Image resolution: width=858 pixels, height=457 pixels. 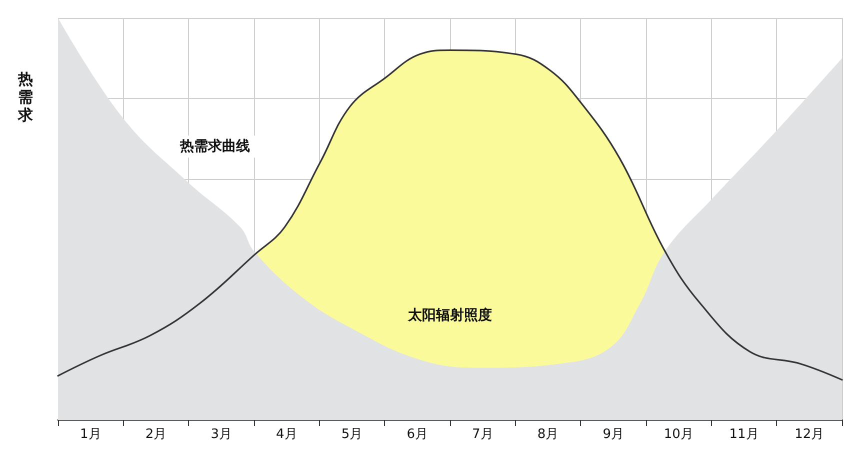 I want to click on x-tick-label: 2月, so click(x=156, y=434).